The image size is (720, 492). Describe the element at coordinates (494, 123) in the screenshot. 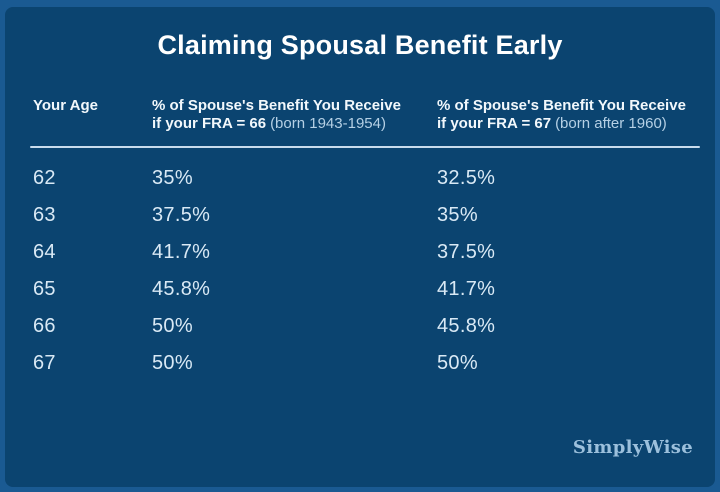

I see `header-fra-67-bold: if your FRA = 67` at that location.